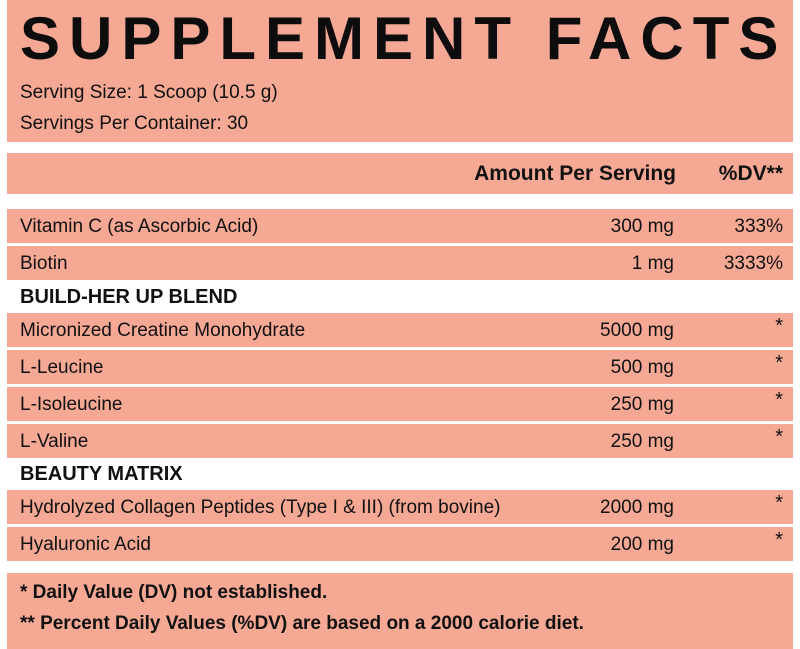  What do you see at coordinates (400, 263) in the screenshot?
I see `nutrient-row: Biotin 1 mg 3333%` at bounding box center [400, 263].